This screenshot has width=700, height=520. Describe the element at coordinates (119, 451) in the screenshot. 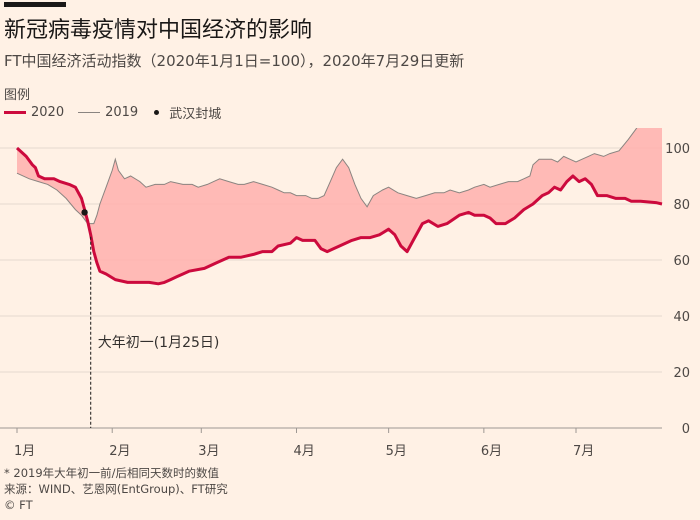

I see `x-tick-label: 2月` at that location.